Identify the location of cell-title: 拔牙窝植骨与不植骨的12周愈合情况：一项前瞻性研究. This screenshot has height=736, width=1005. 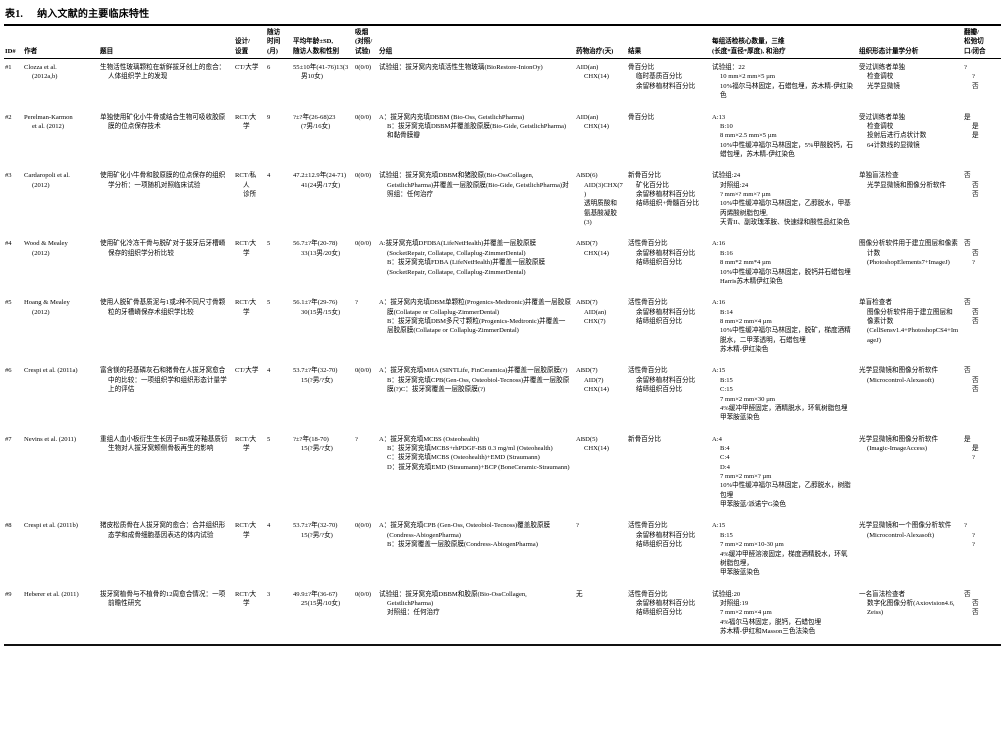
(163, 598).